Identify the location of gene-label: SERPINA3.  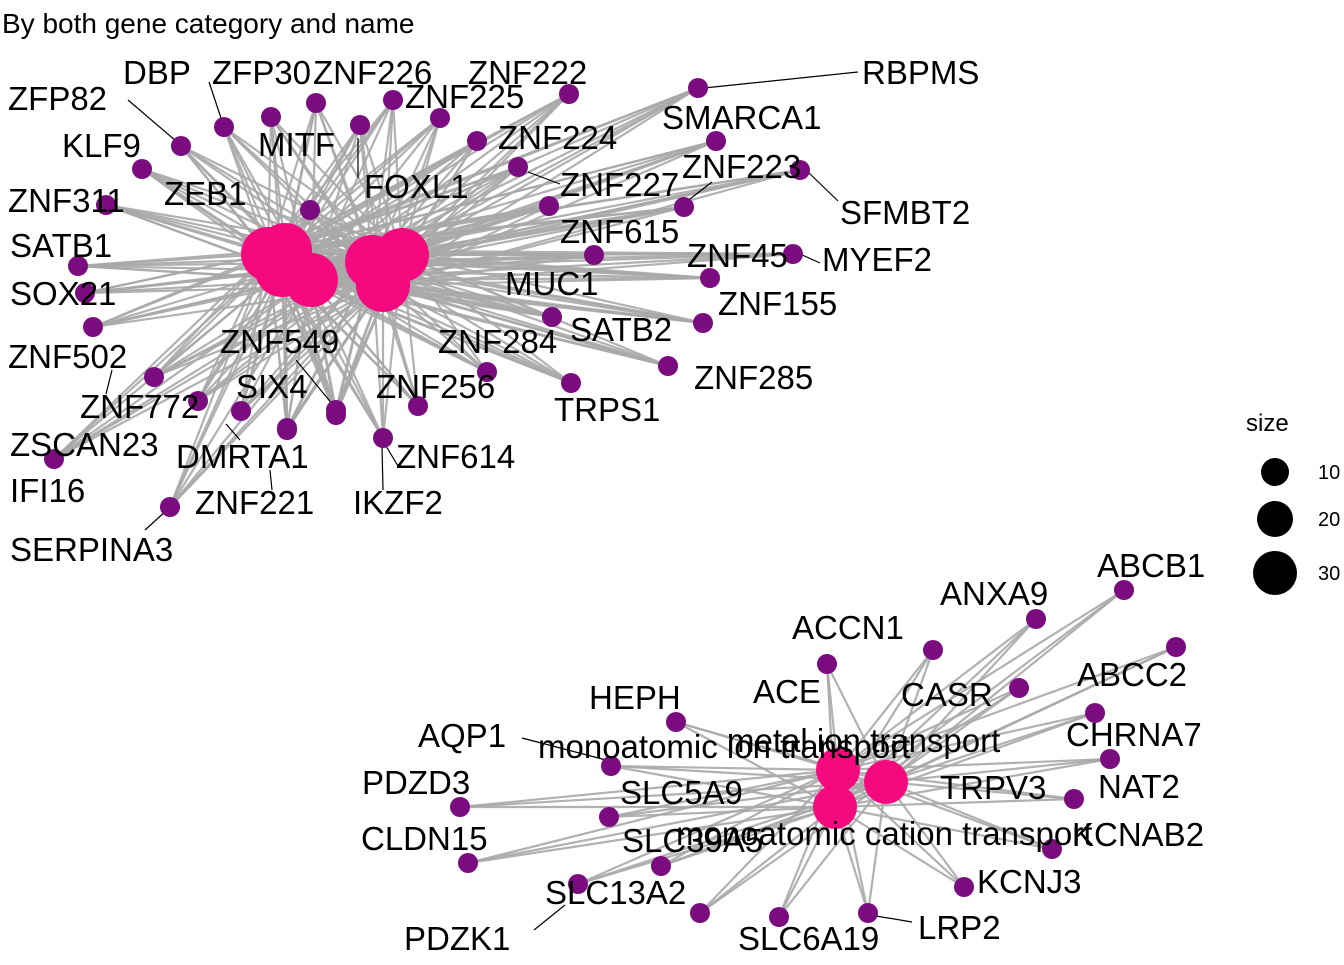
(91, 549).